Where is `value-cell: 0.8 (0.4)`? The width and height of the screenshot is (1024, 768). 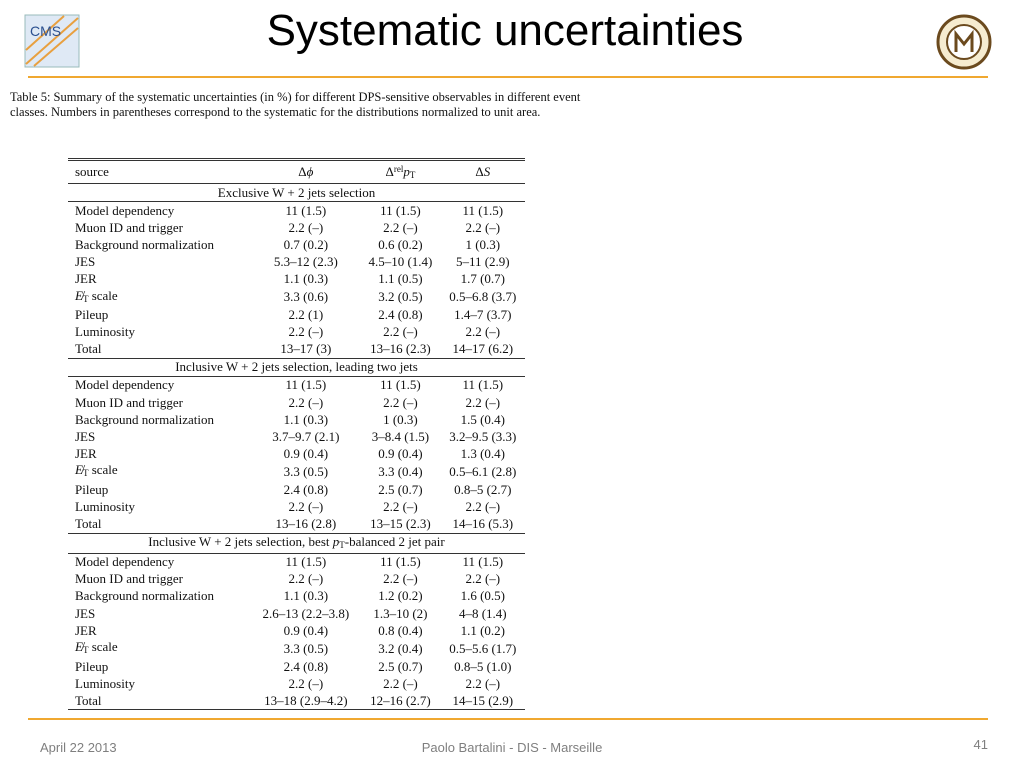 value-cell: 0.8 (0.4) is located at coordinates (400, 630).